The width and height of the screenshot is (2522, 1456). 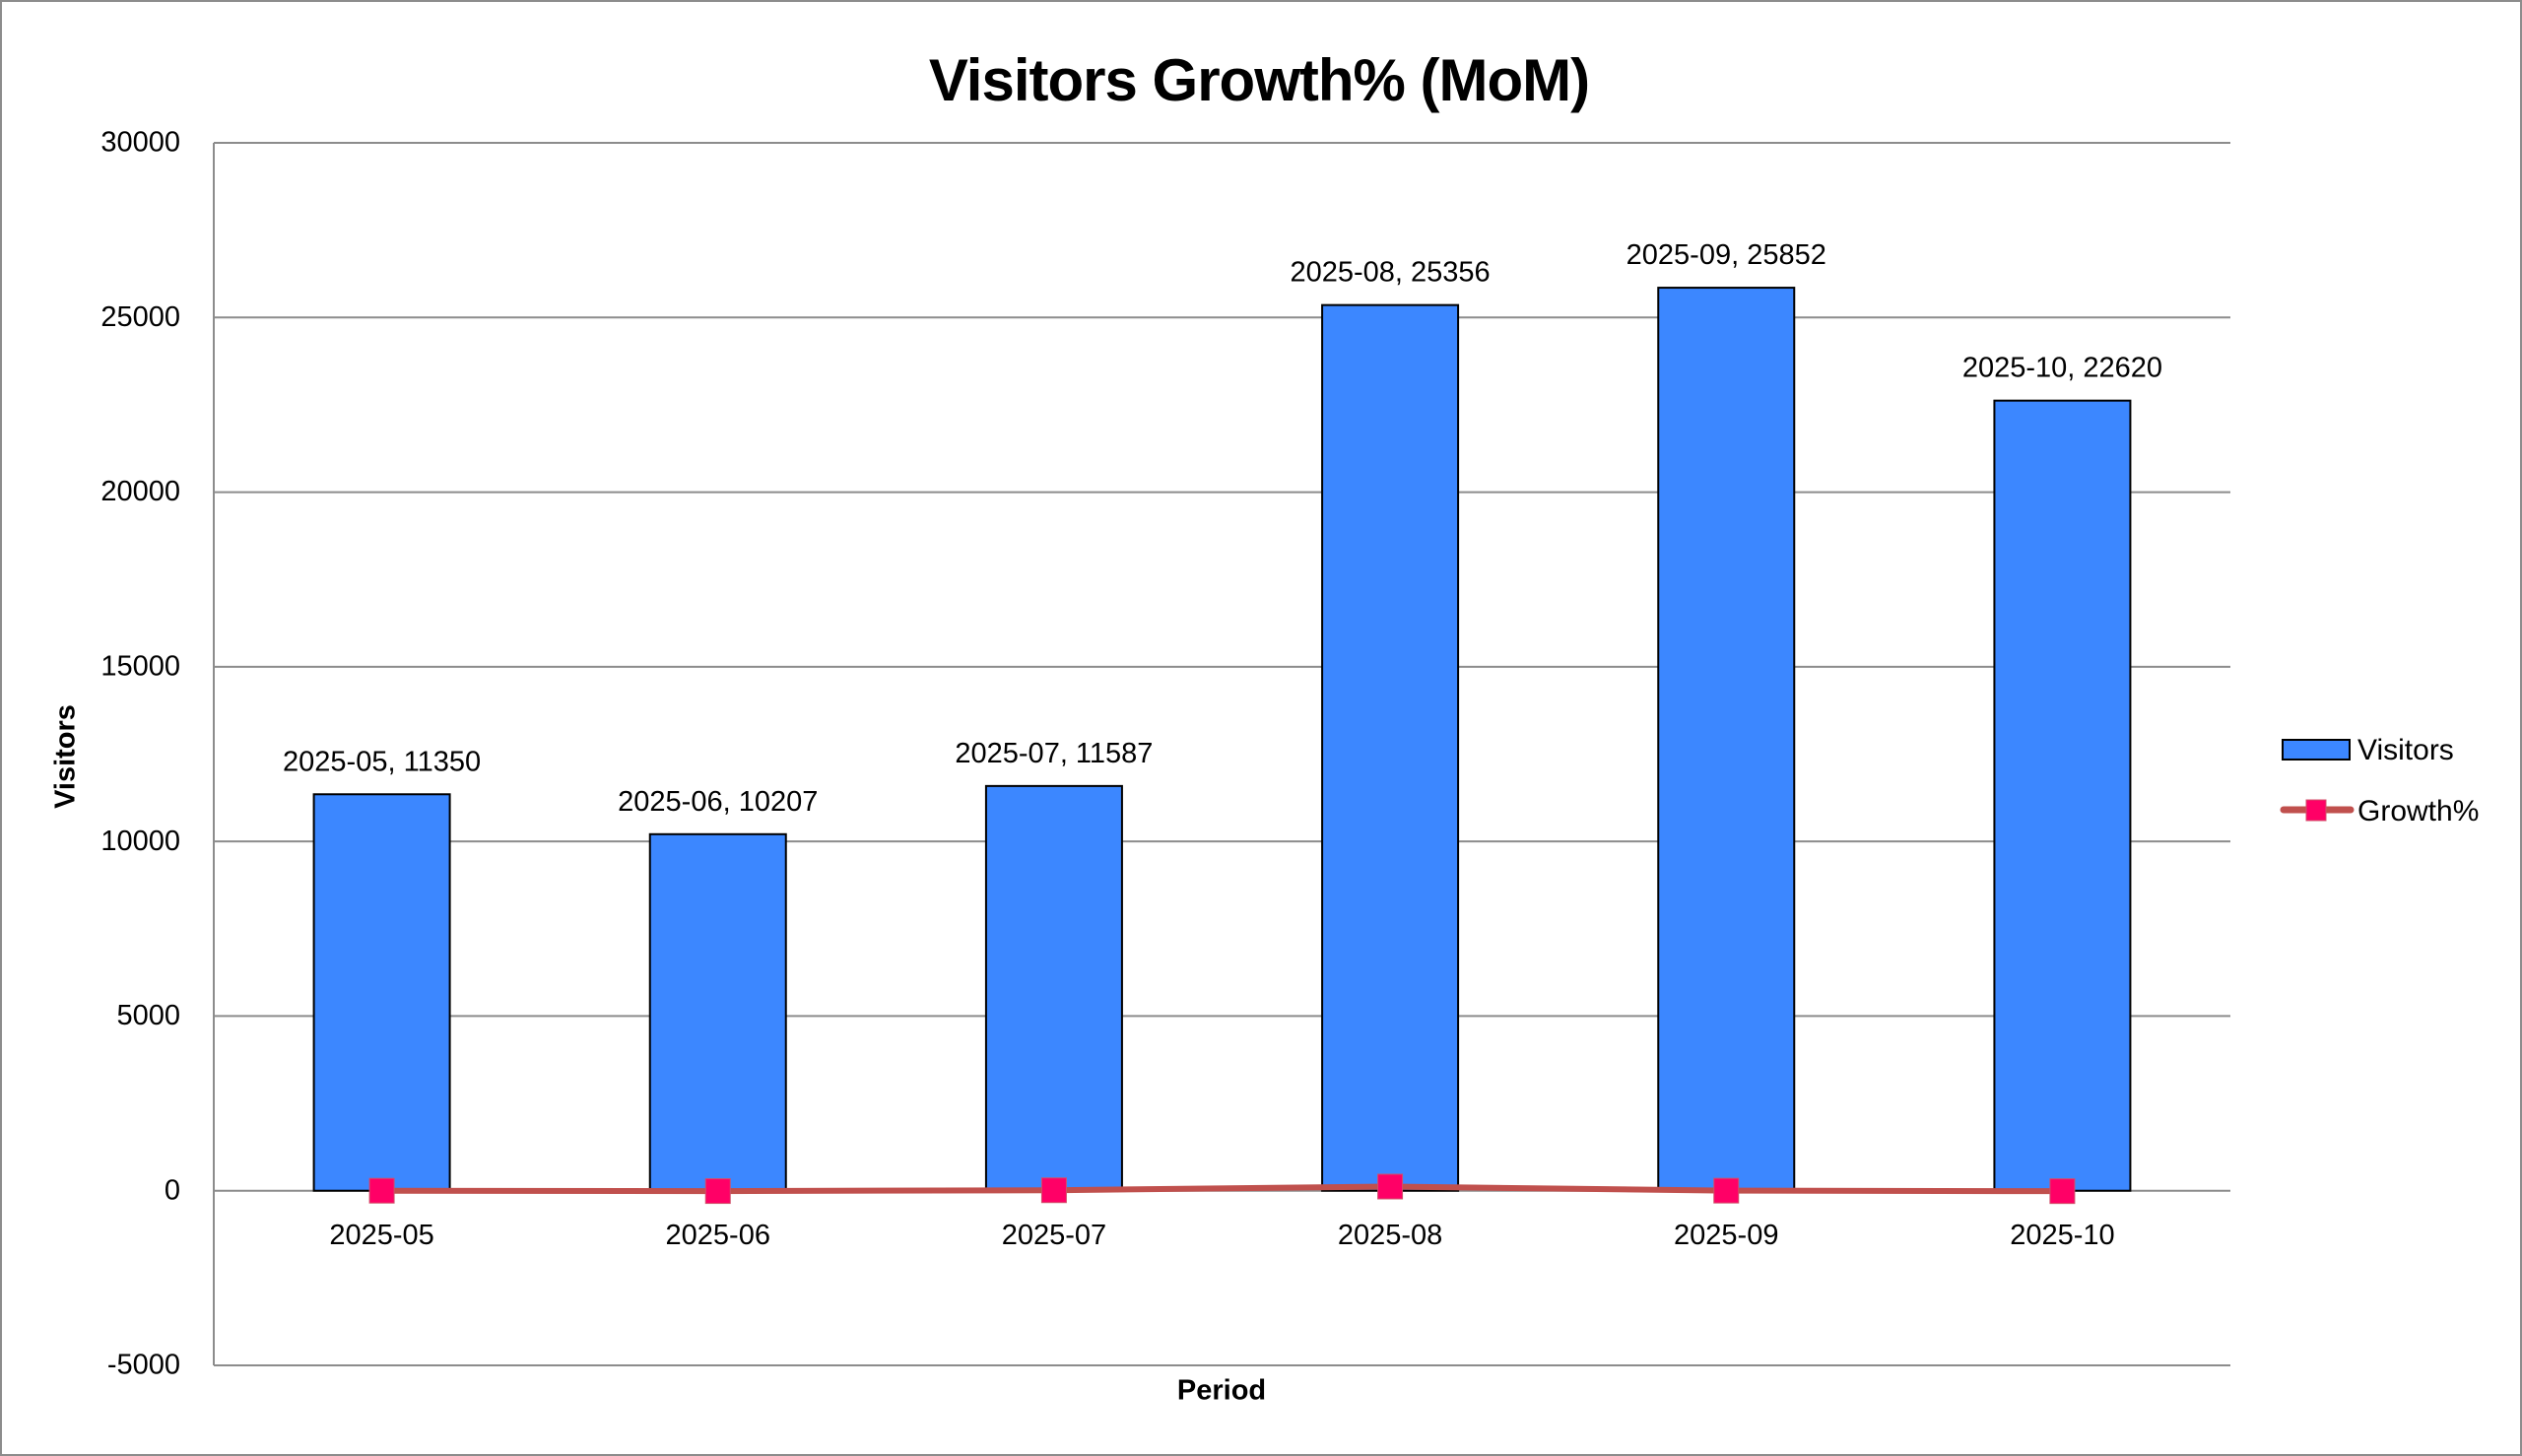 What do you see at coordinates (2379, 780) in the screenshot?
I see `legend: Visitors Growth%` at bounding box center [2379, 780].